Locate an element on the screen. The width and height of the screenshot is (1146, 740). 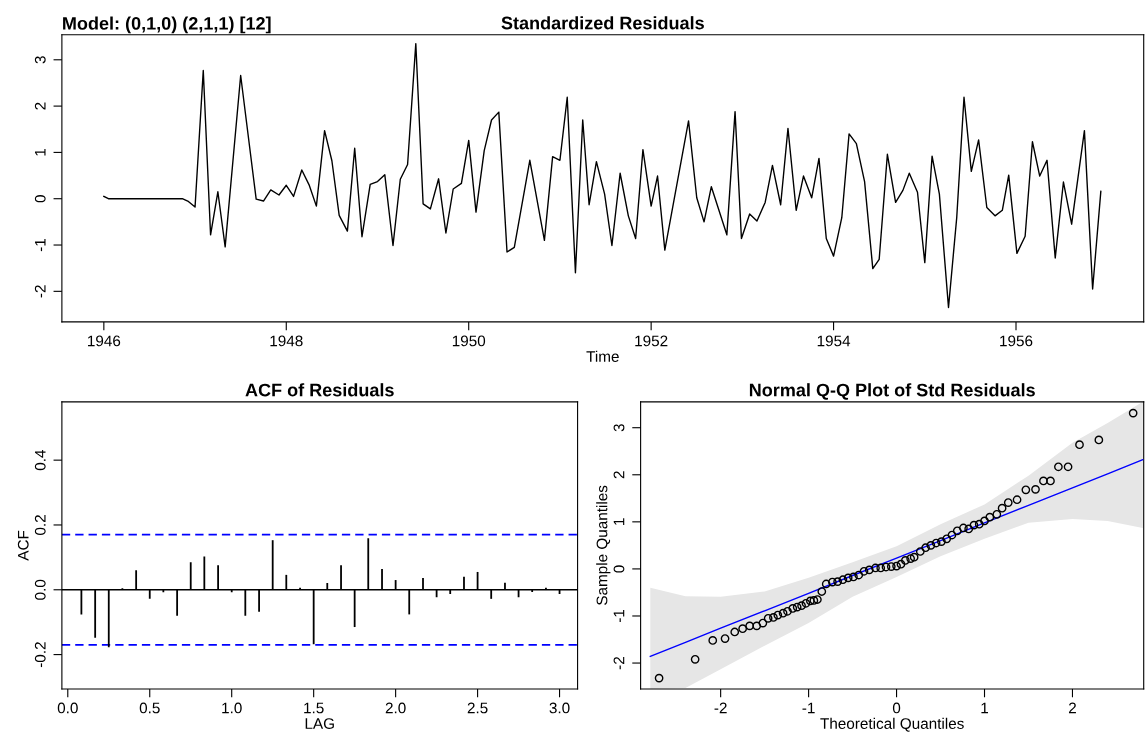
y-axis-title: Sample Quantiles is located at coordinates (603, 545).